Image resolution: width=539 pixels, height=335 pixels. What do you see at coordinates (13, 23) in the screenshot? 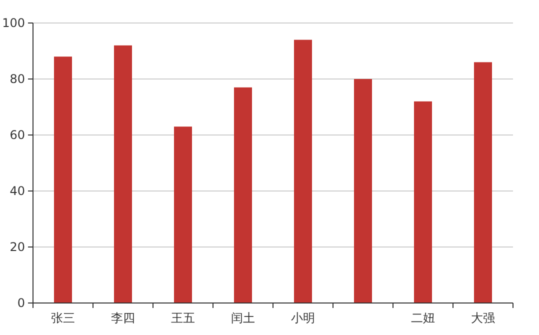
I see `y-tick-label: 100` at bounding box center [13, 23].